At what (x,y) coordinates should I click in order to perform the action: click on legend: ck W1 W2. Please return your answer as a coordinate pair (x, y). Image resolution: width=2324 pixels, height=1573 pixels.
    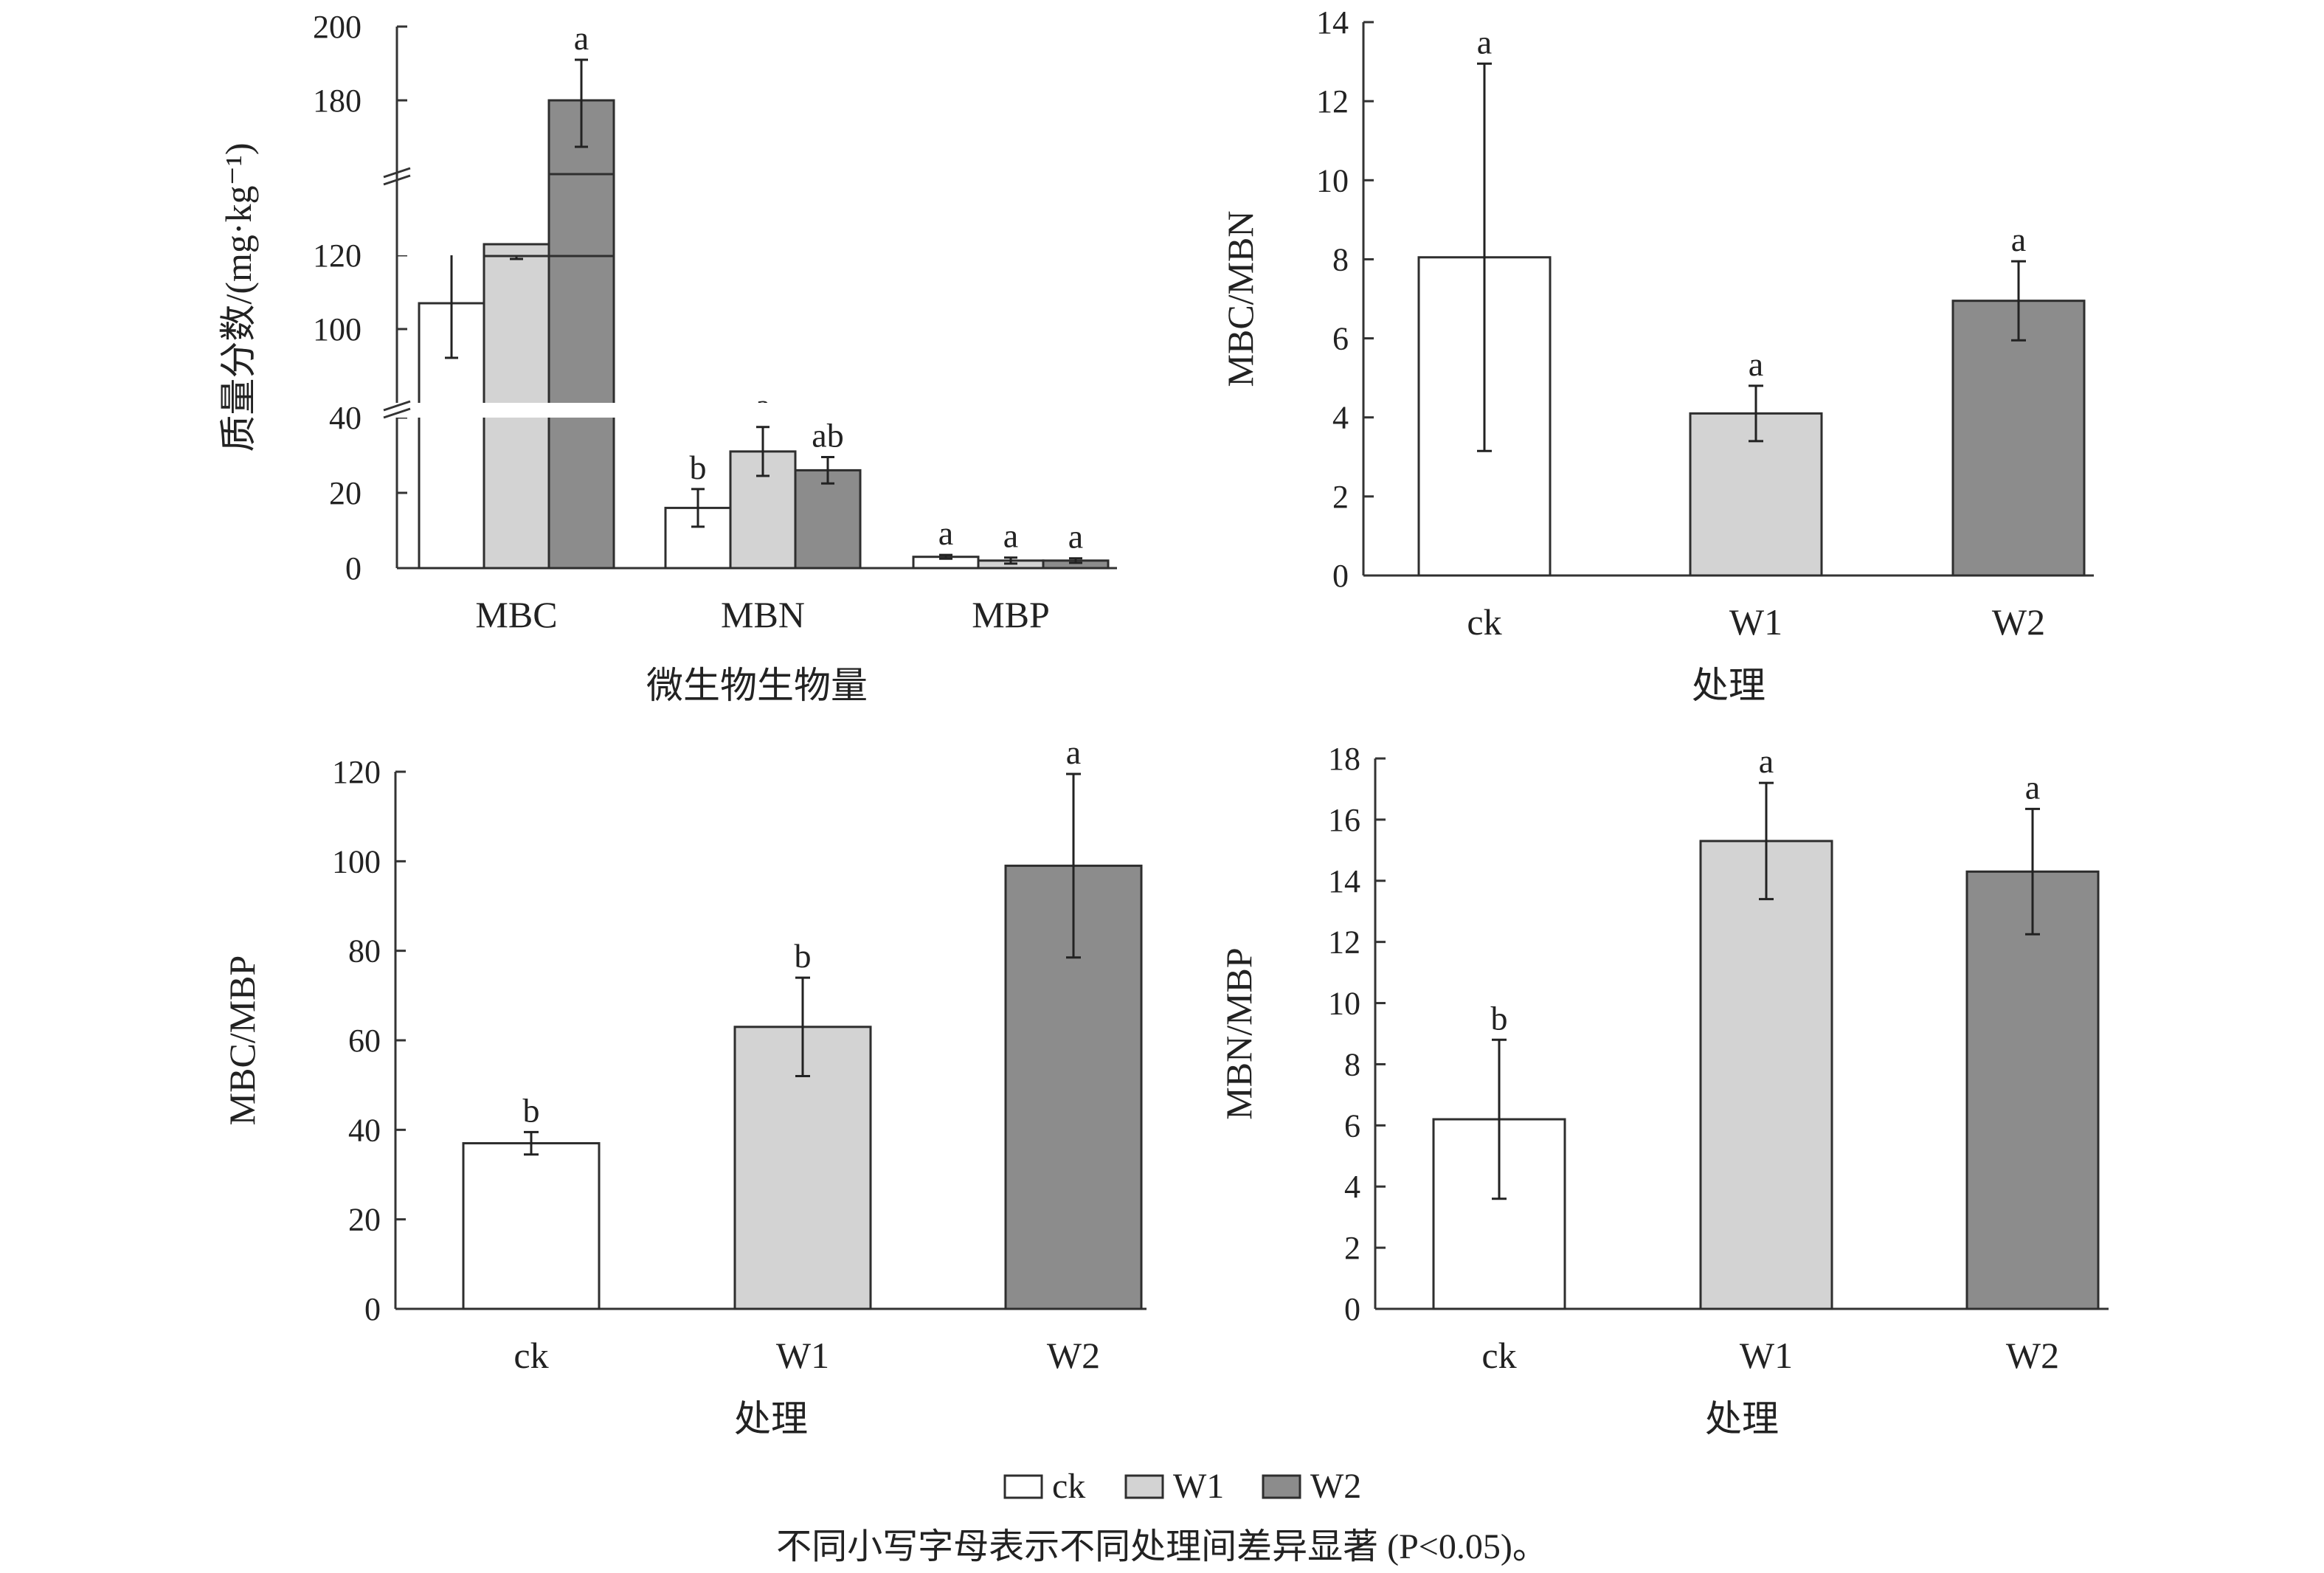
    Looking at the image, I should click on (1182, 1486).